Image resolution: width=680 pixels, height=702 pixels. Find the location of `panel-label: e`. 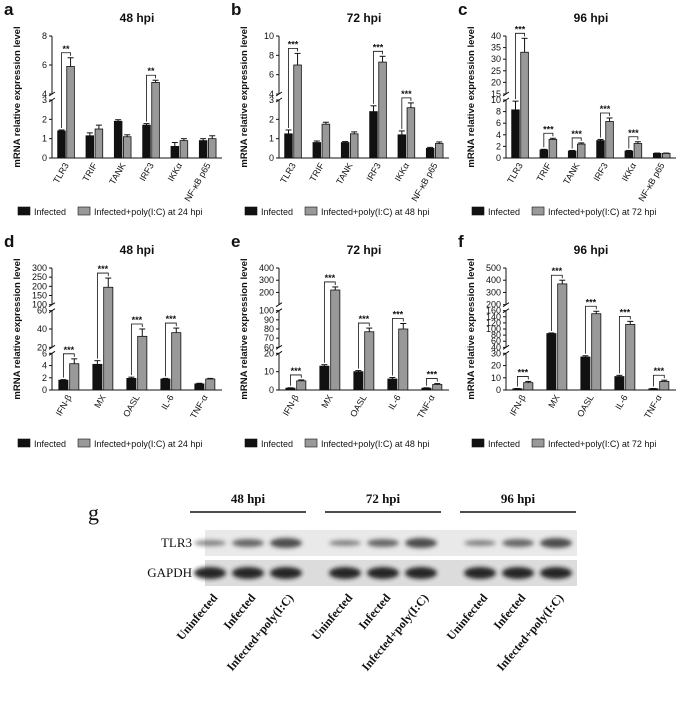

panel-label: e is located at coordinates (235, 241).